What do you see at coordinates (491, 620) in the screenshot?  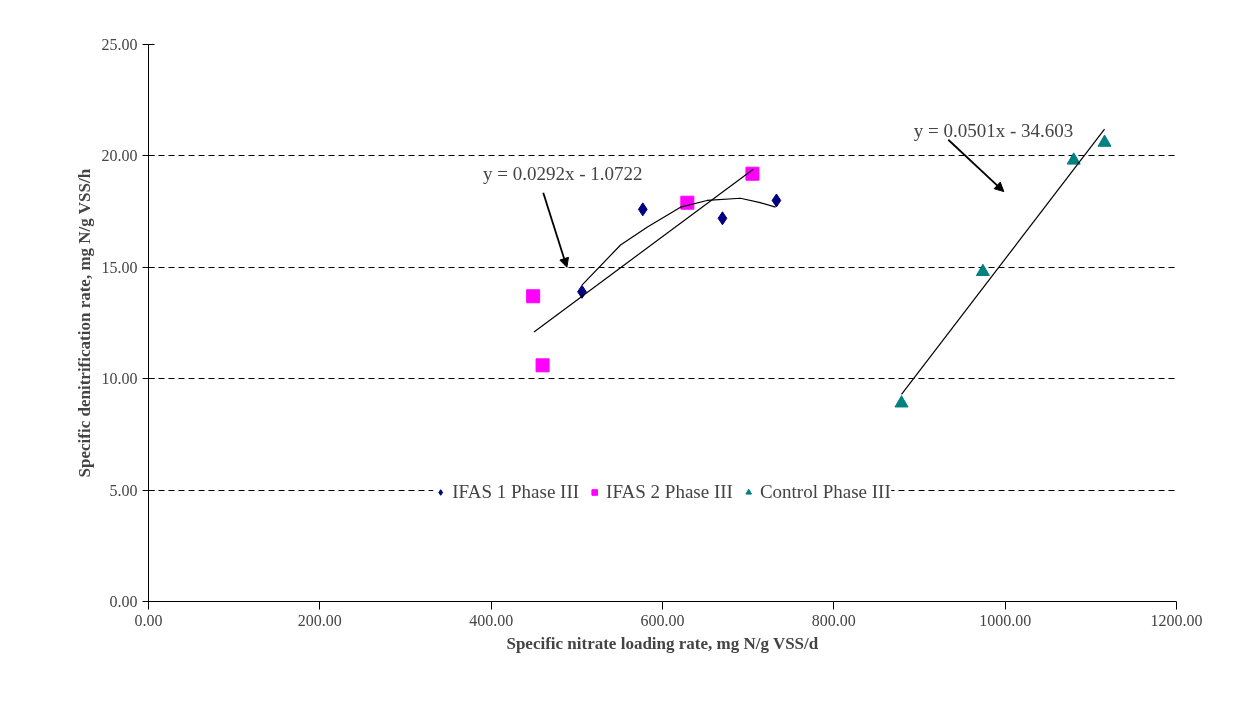 I see `x-tick-label: 400.00` at bounding box center [491, 620].